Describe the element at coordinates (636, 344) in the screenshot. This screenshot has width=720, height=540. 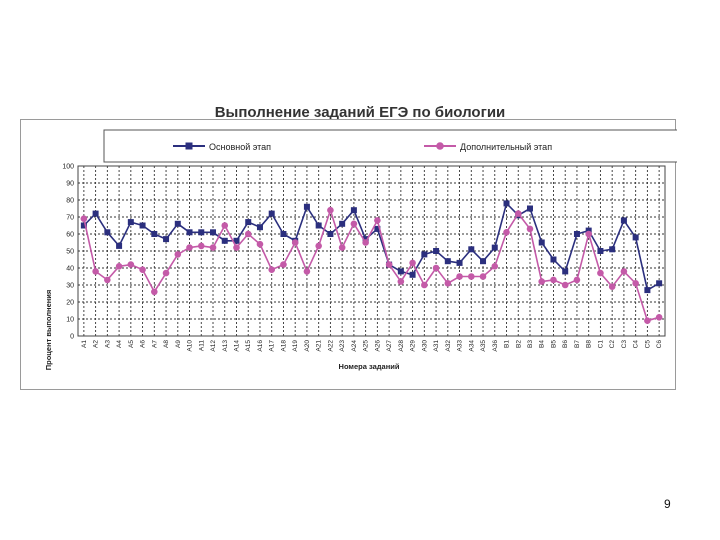
I see `x-tick-label: C4` at that location.